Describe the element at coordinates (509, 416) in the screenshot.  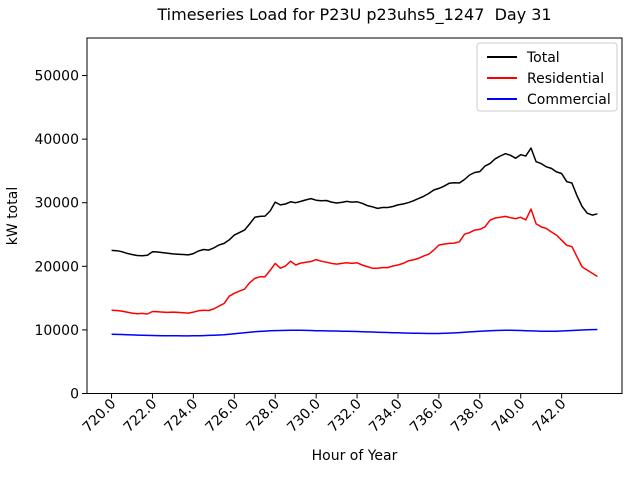
I see `x-tick-label: 740.0` at that location.